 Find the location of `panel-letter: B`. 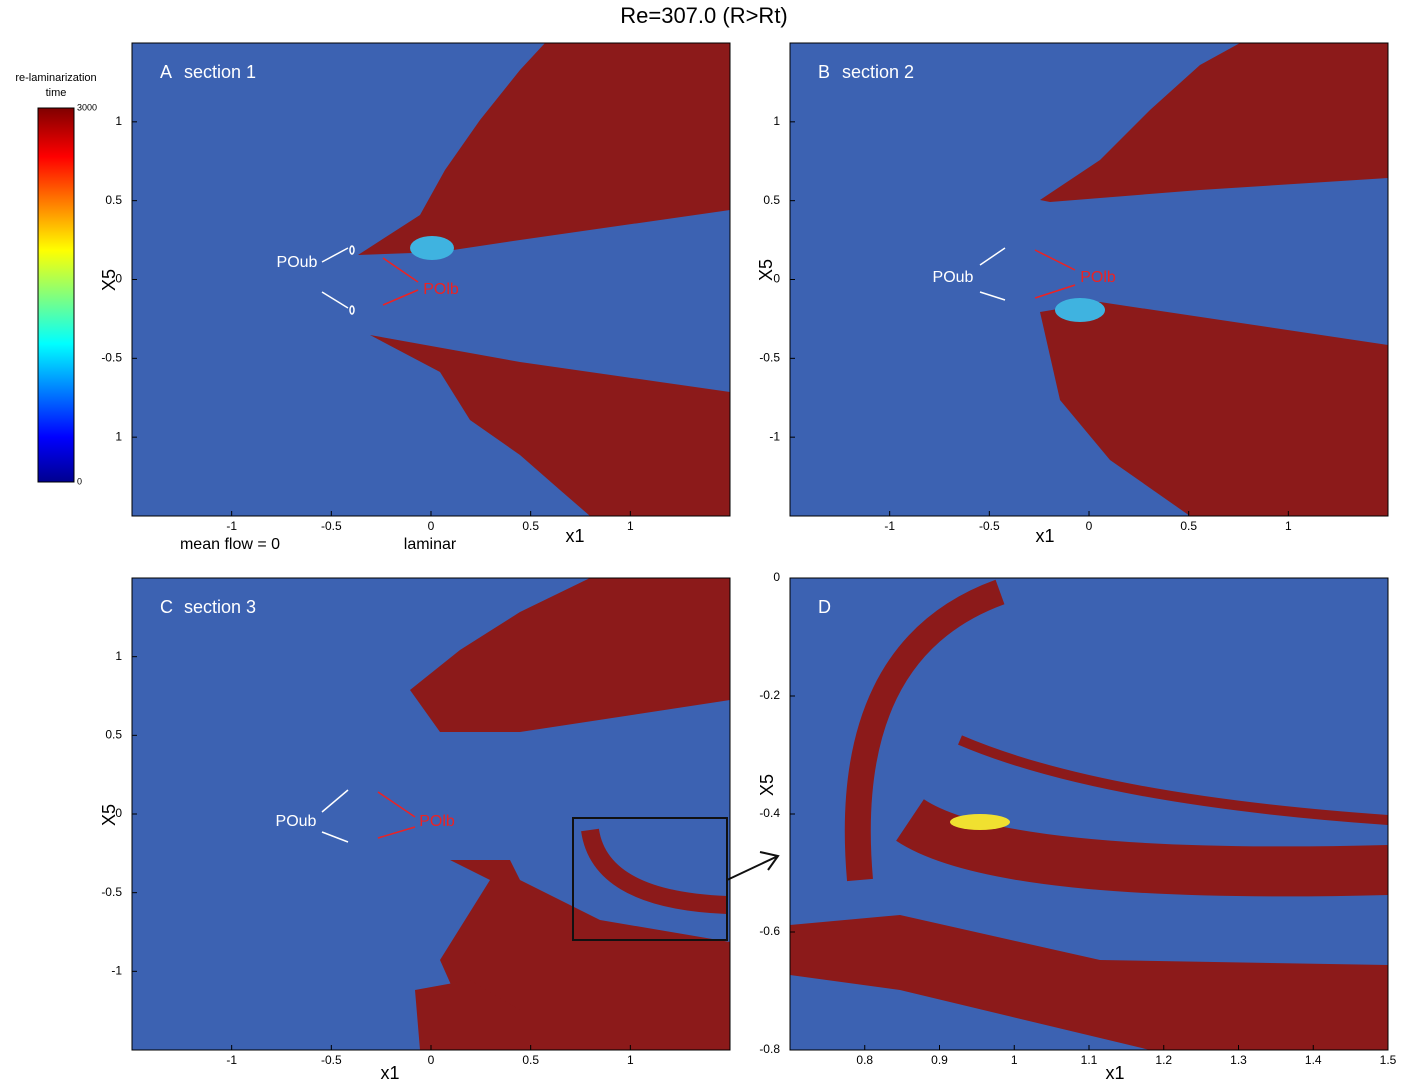

panel-letter: B is located at coordinates (824, 72).